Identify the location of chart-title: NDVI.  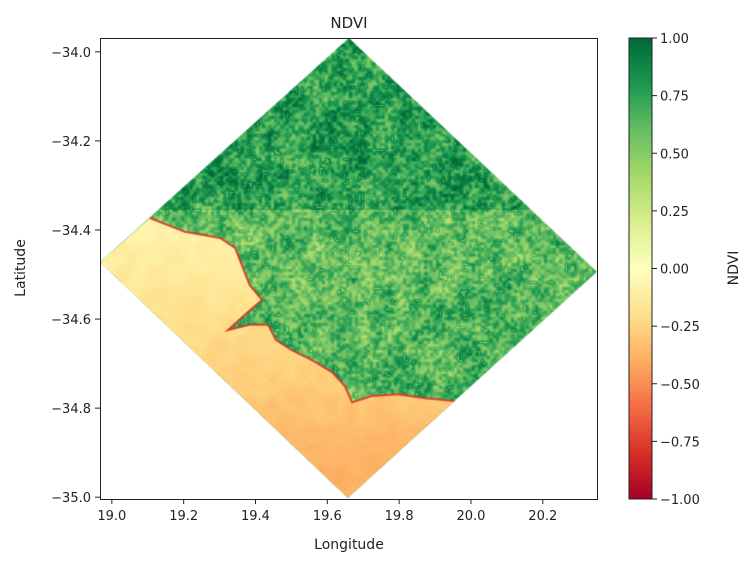
(348, 23).